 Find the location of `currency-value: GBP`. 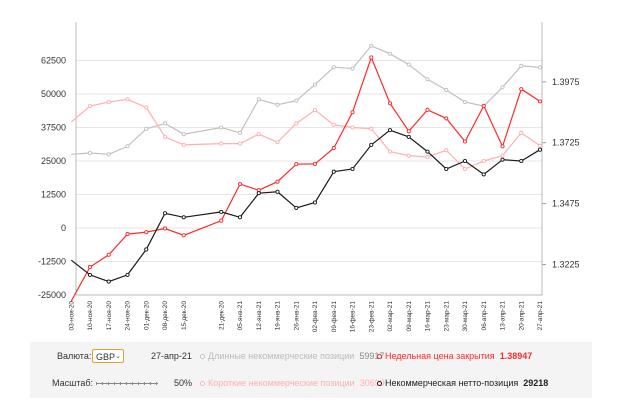

currency-value: GBP is located at coordinates (106, 357).